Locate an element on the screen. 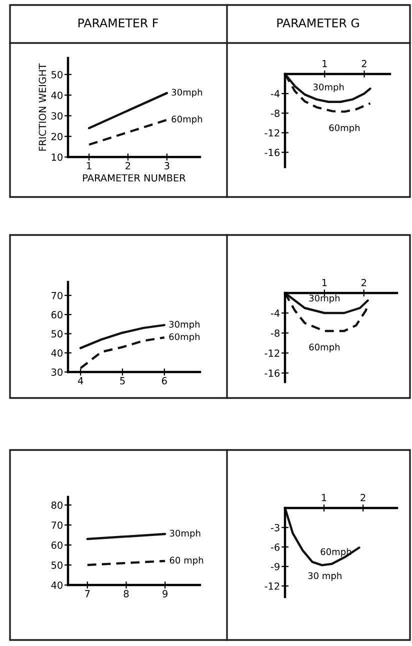 This screenshot has width=412, height=646. annotation: 30 mph is located at coordinates (325, 576).